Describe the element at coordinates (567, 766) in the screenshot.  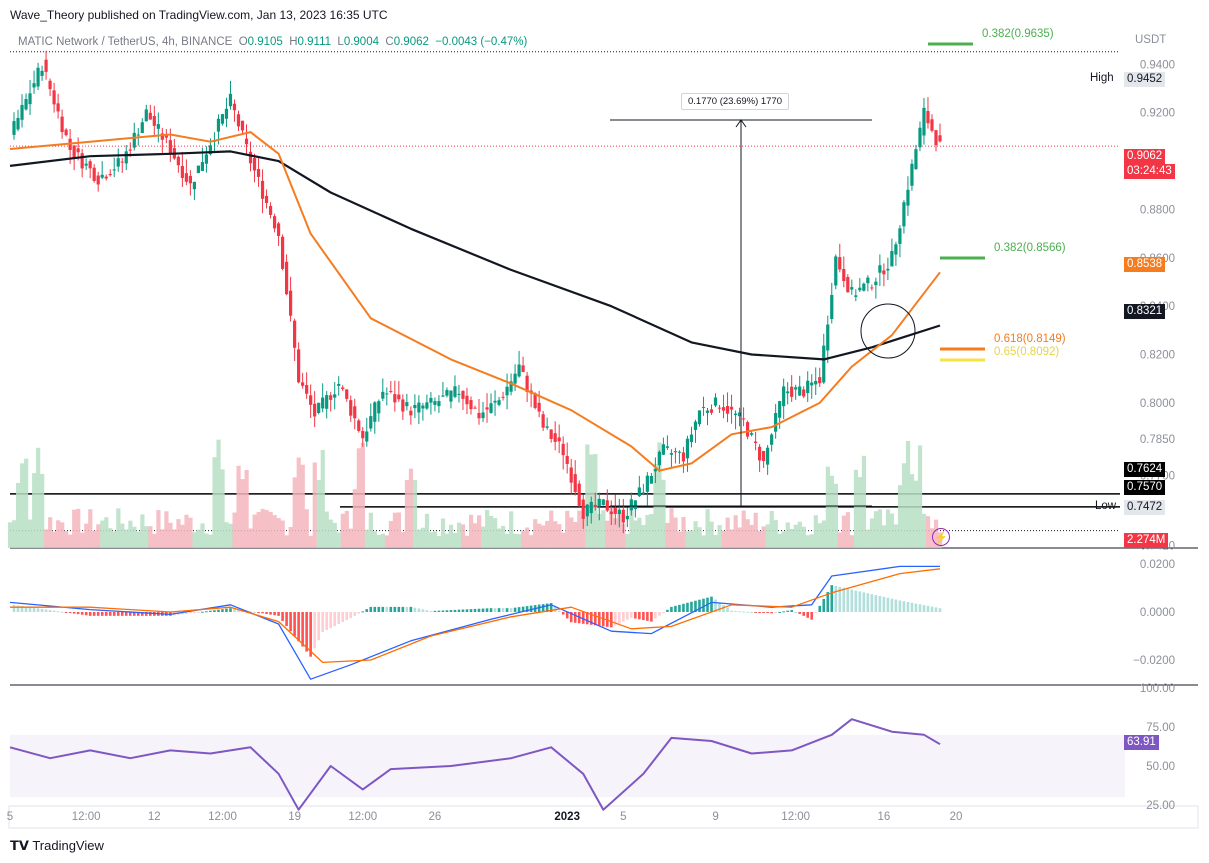
I see `rsi-band` at that location.